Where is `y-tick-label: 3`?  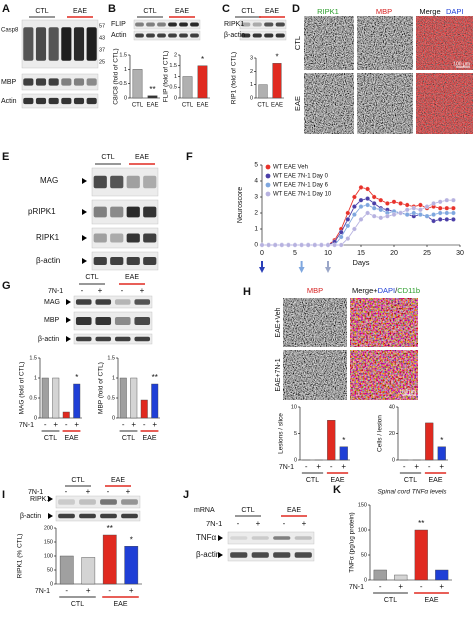 y-tick-label: 3 is located at coordinates (256, 197).